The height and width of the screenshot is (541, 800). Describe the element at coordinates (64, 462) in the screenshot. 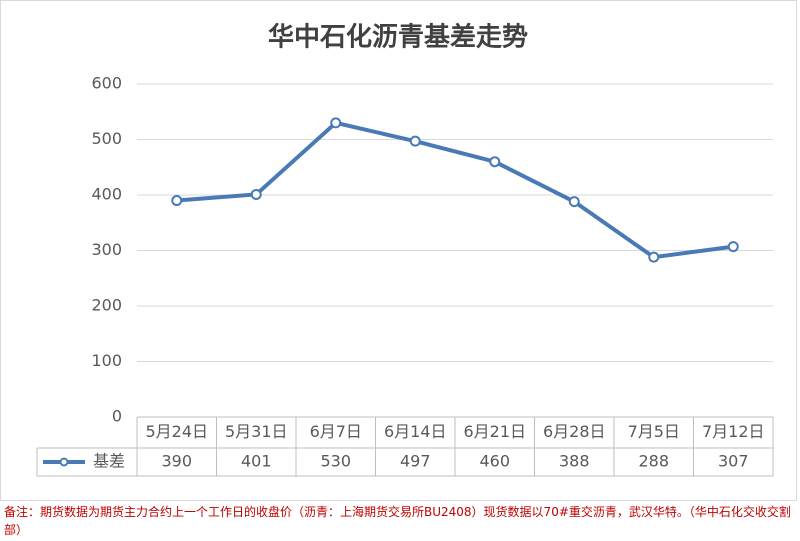

I see `legend-marker` at that location.